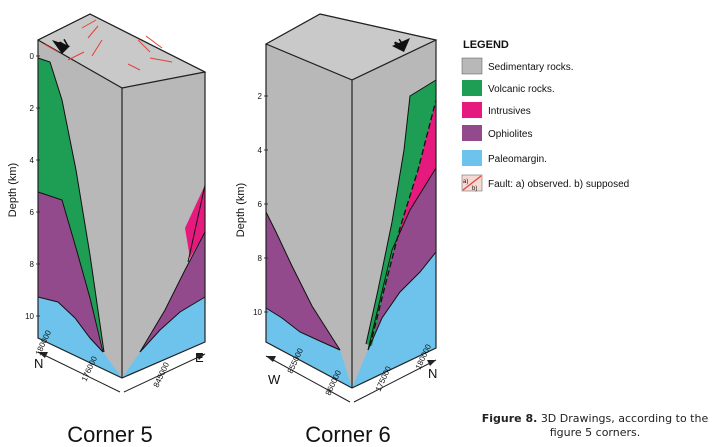 The height and width of the screenshot is (447, 723). What do you see at coordinates (32, 264) in the screenshot?
I see `corner5-depth-tick-8: 8` at bounding box center [32, 264].